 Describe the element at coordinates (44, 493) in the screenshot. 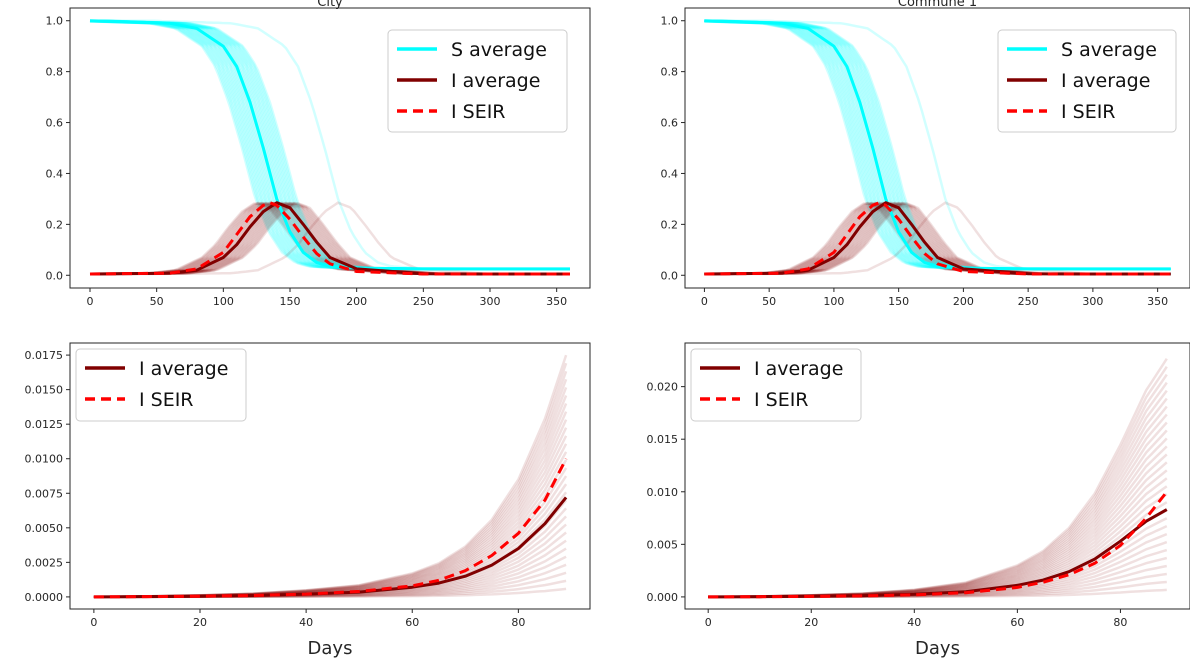

I see `y-tick-label: 0.0075` at that location.